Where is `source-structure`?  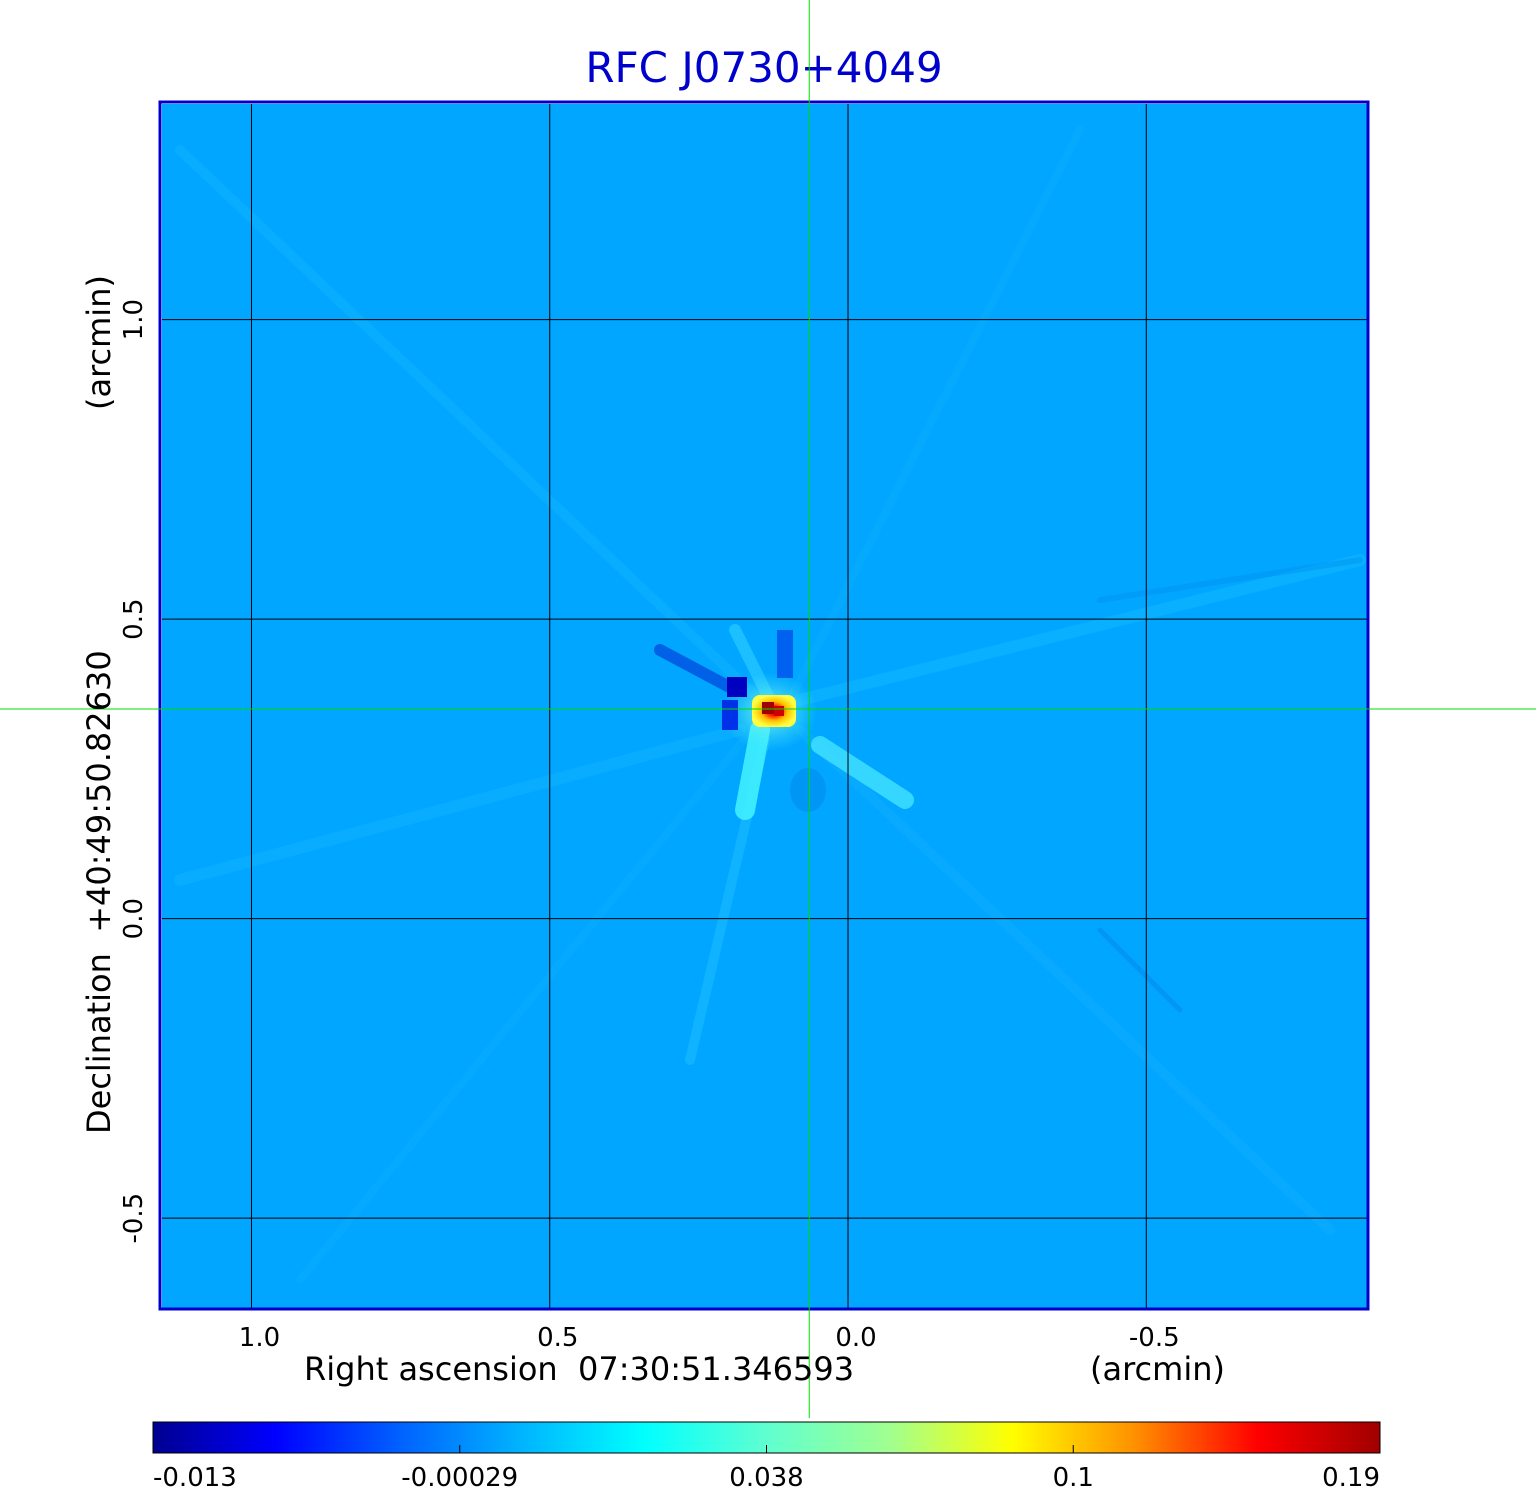
source-structure is located at coordinates (784, 722).